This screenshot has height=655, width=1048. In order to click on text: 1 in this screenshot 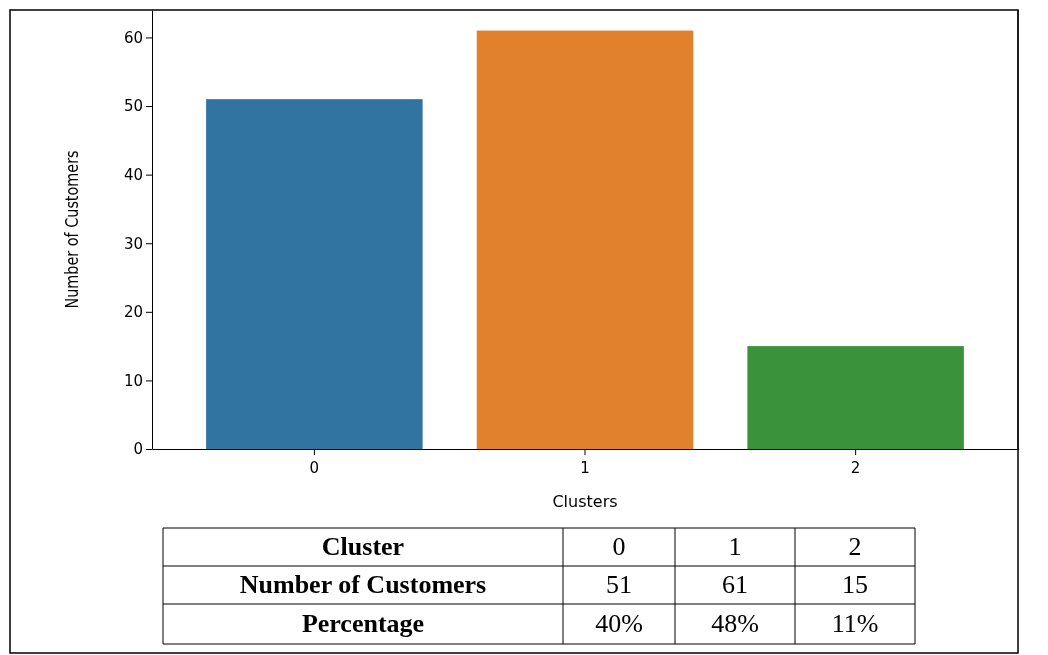, I will do `click(735, 546)`.